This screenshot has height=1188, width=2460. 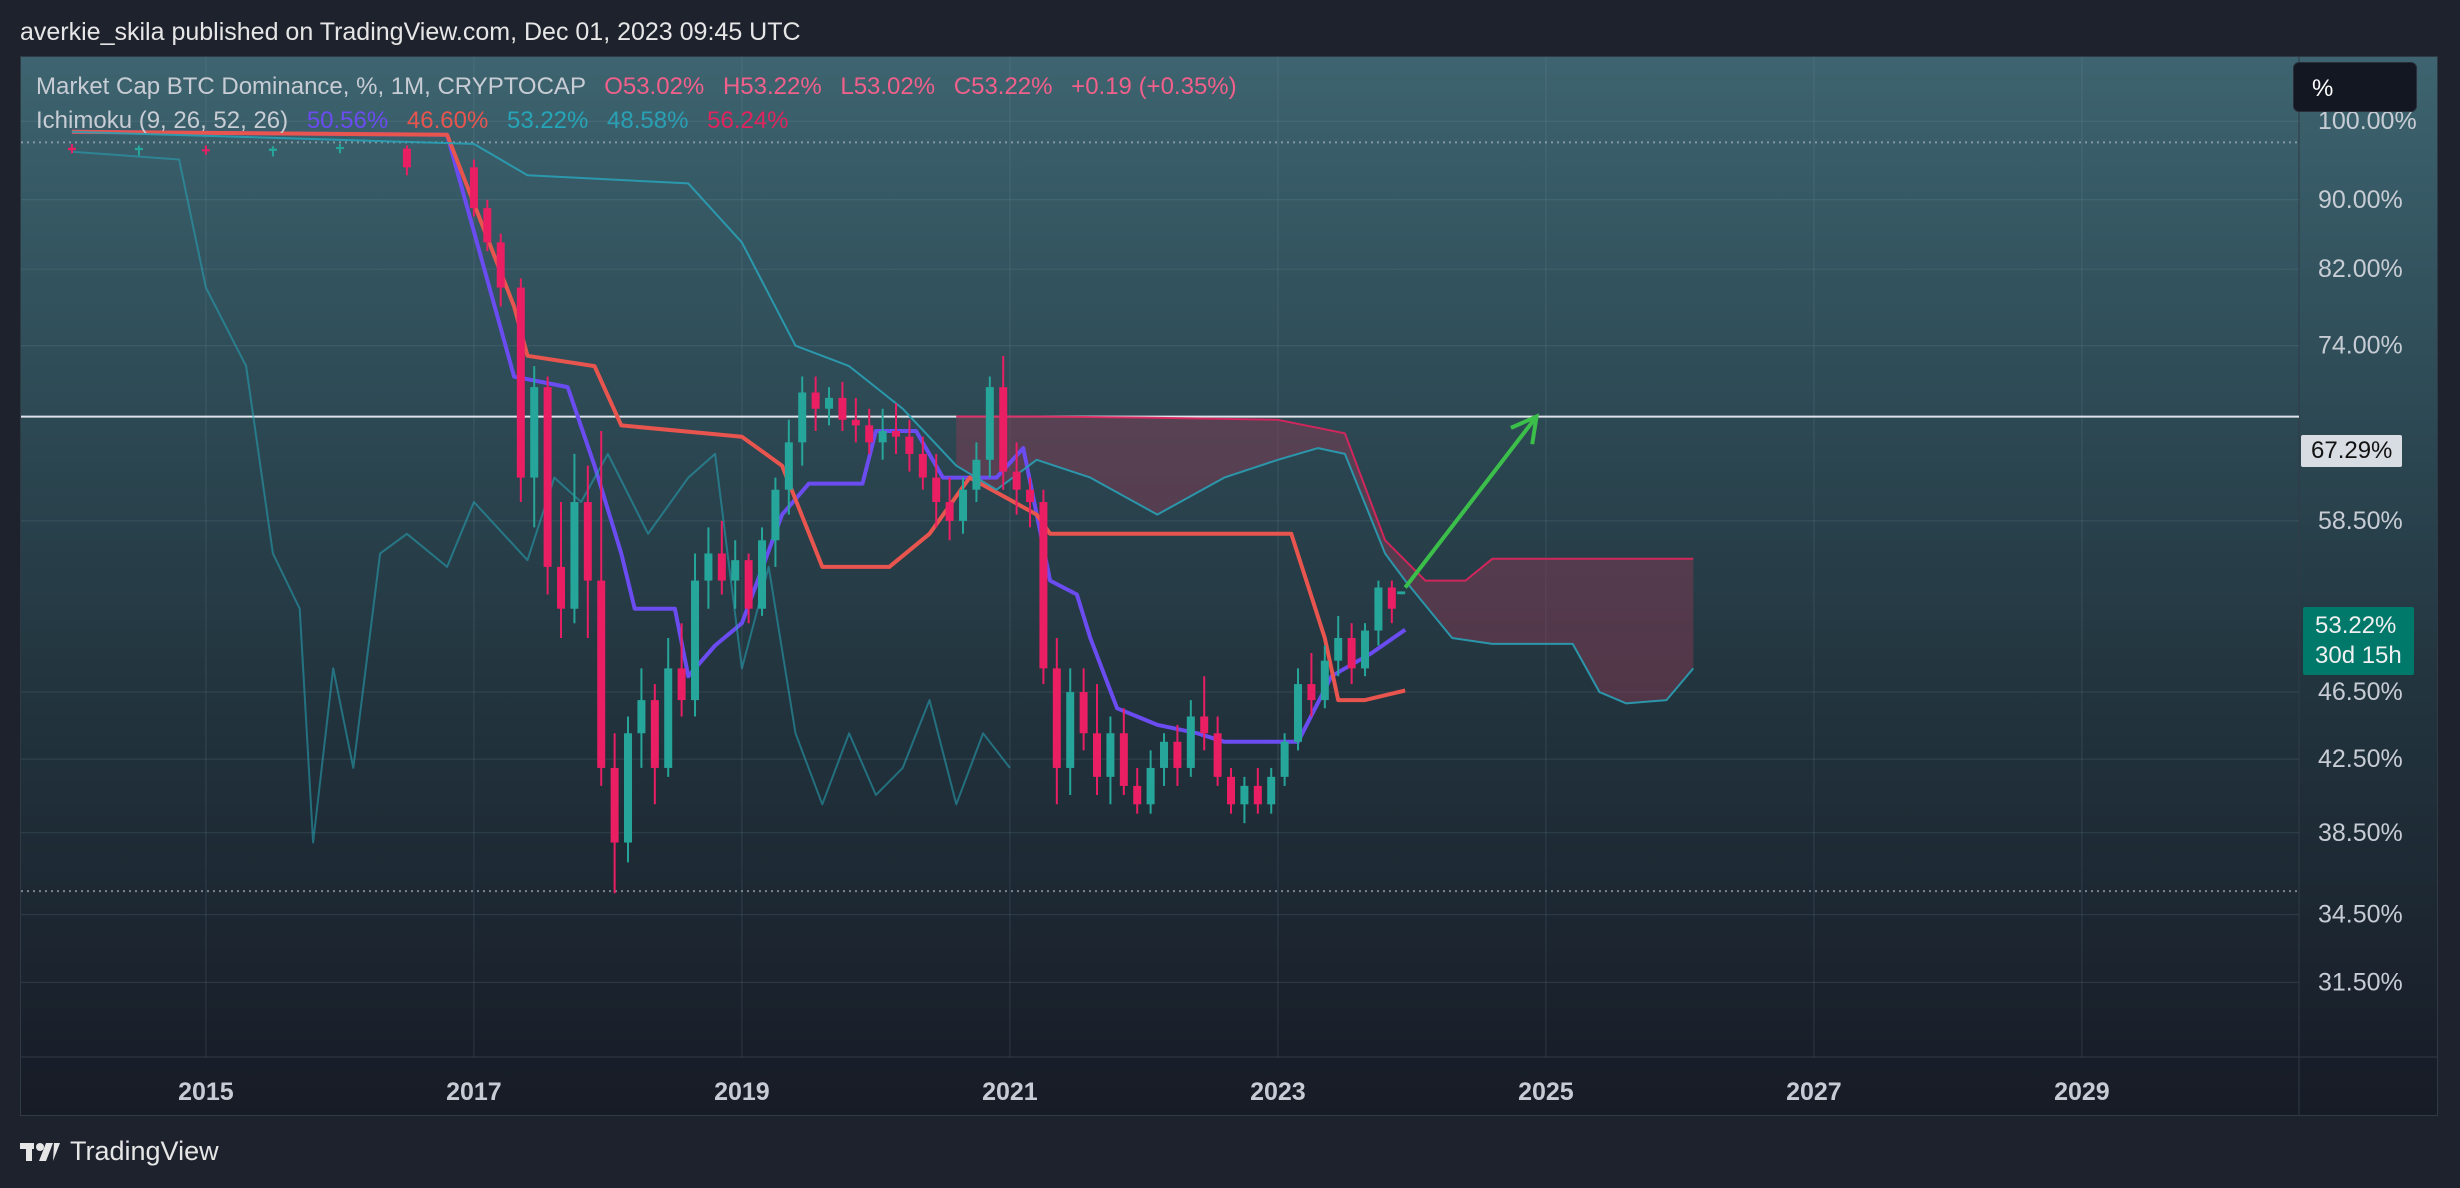 I want to click on ohlc-close: C53.22%, so click(x=1003, y=86).